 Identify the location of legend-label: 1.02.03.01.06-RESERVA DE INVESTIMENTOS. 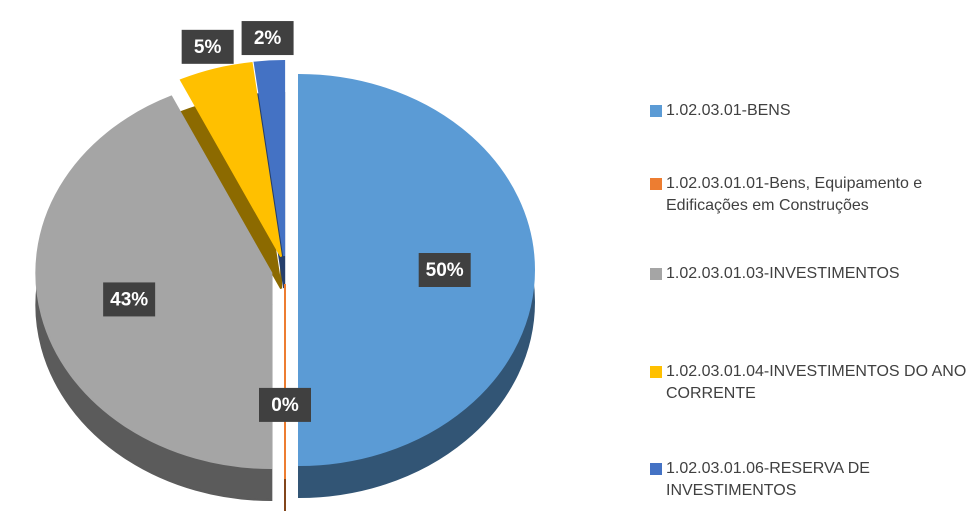
(768, 479).